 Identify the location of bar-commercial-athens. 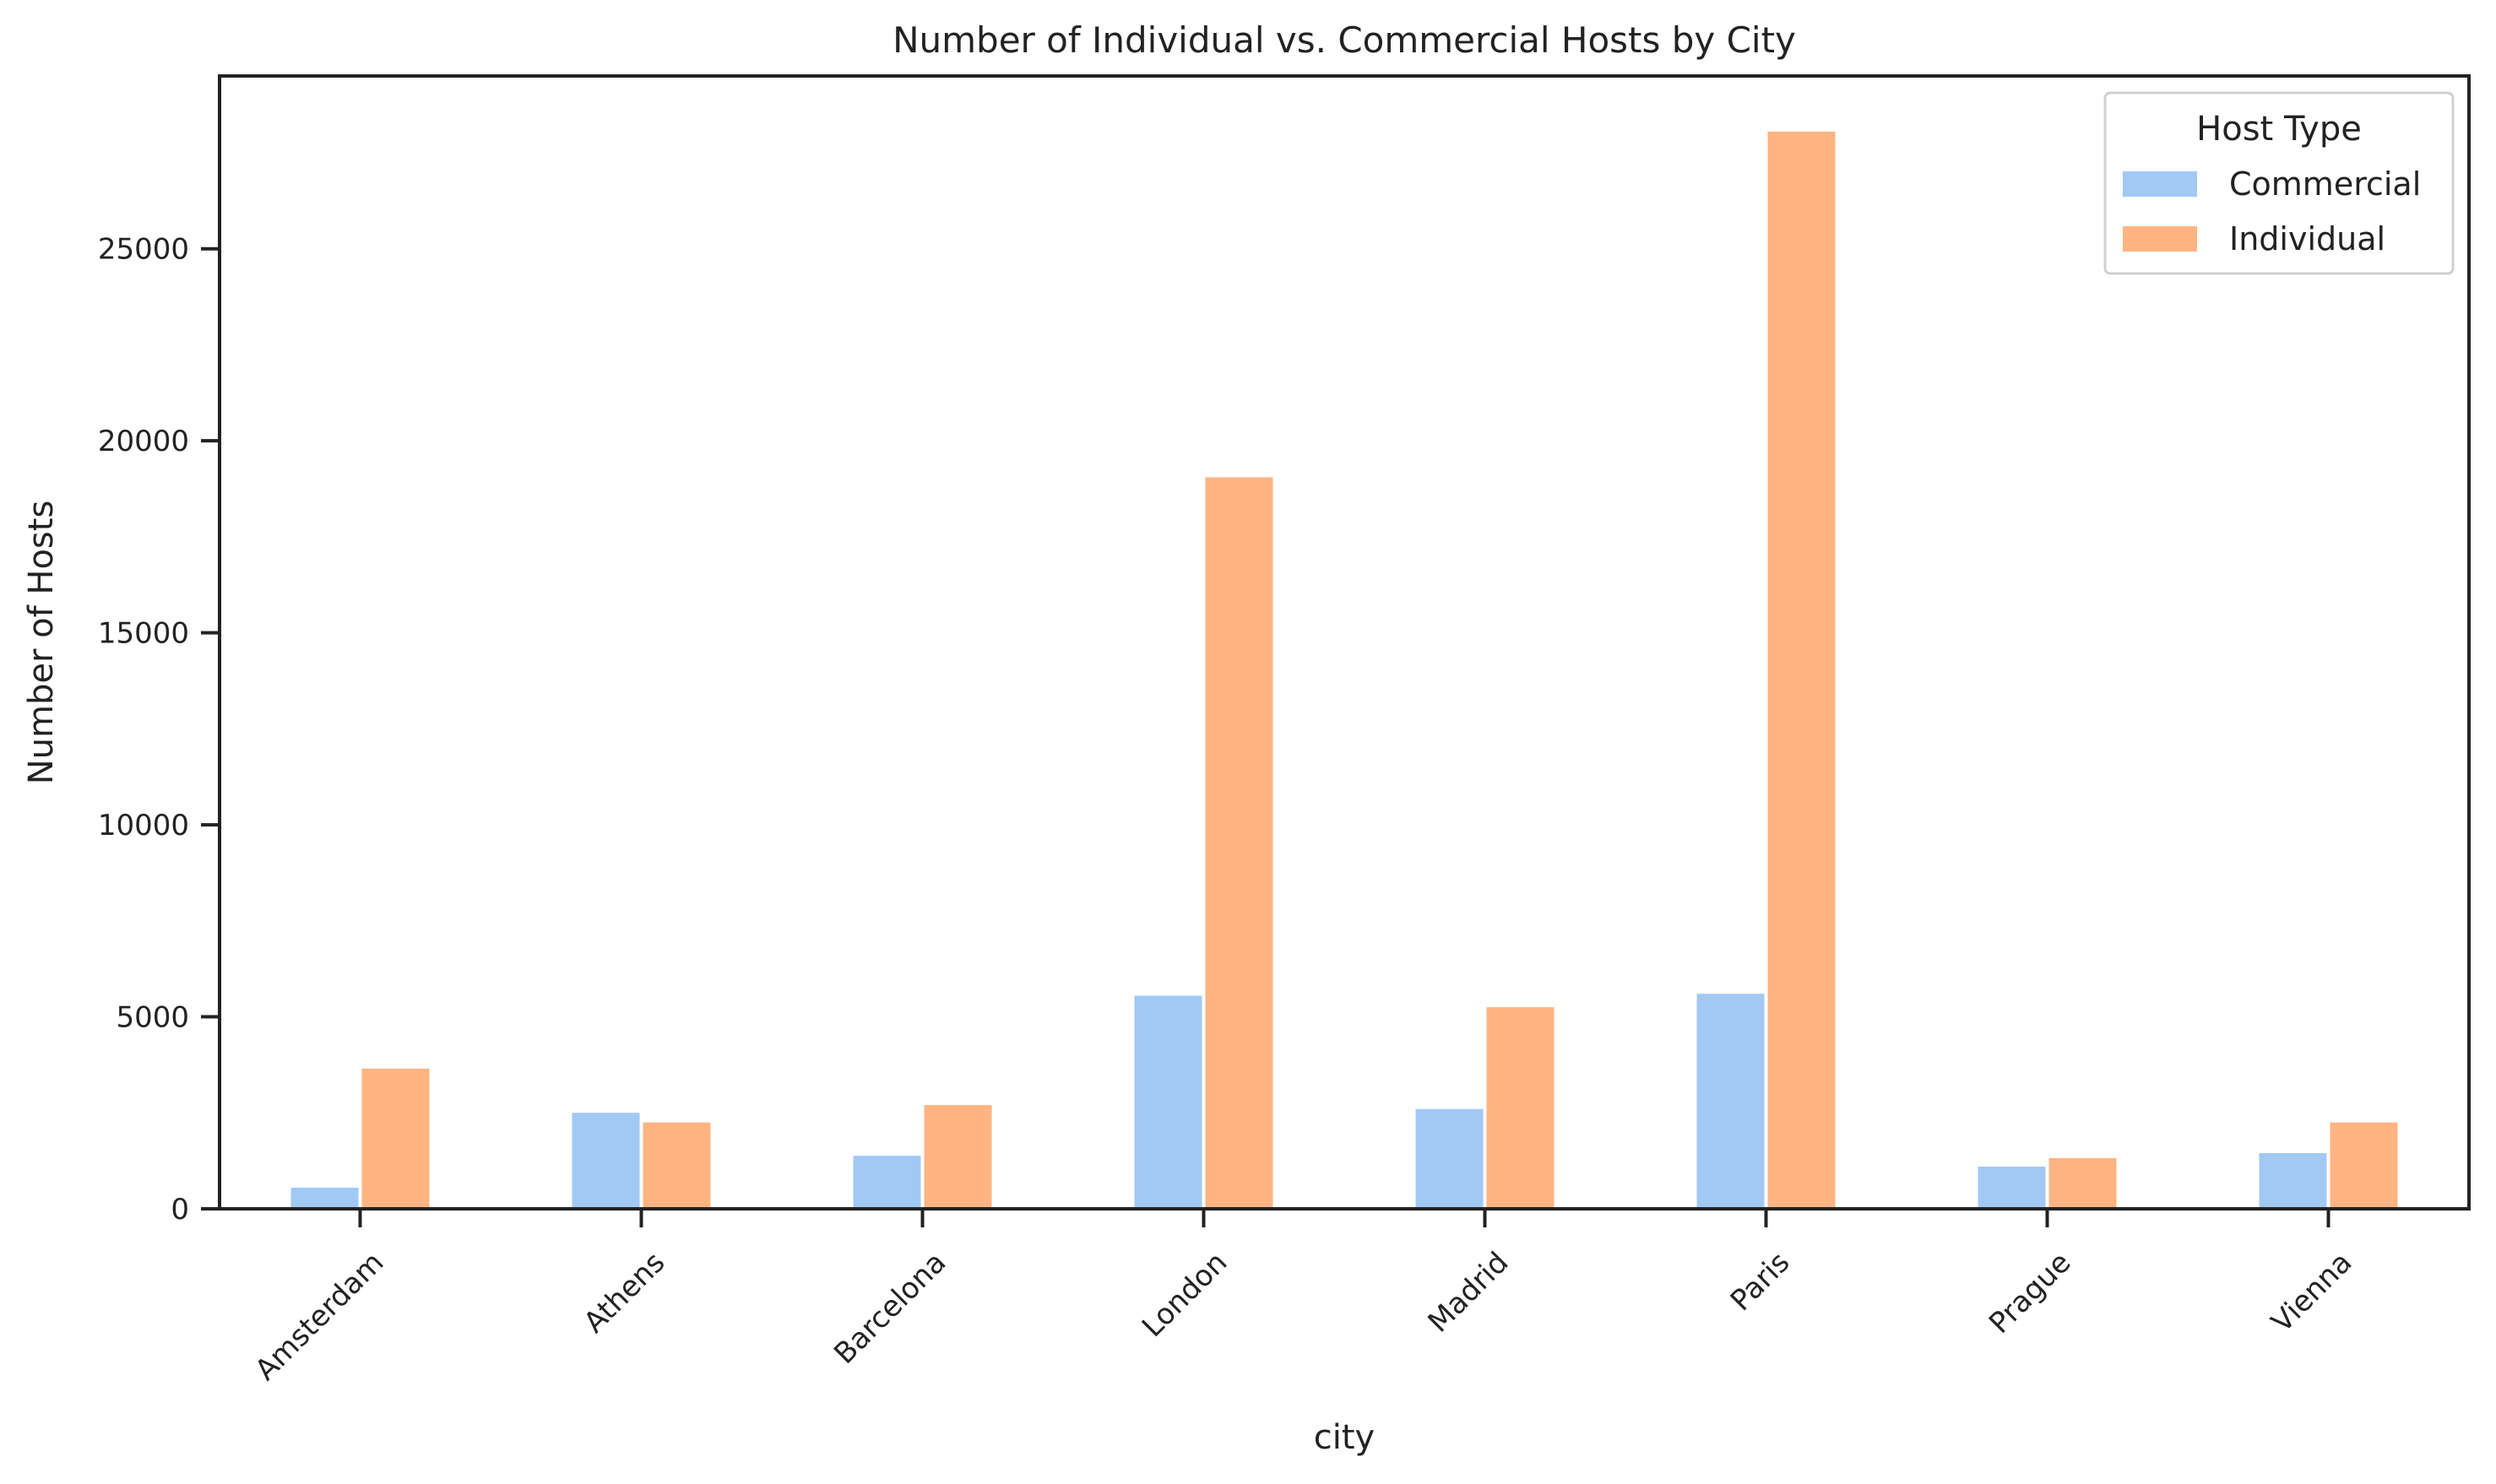
(606, 1161).